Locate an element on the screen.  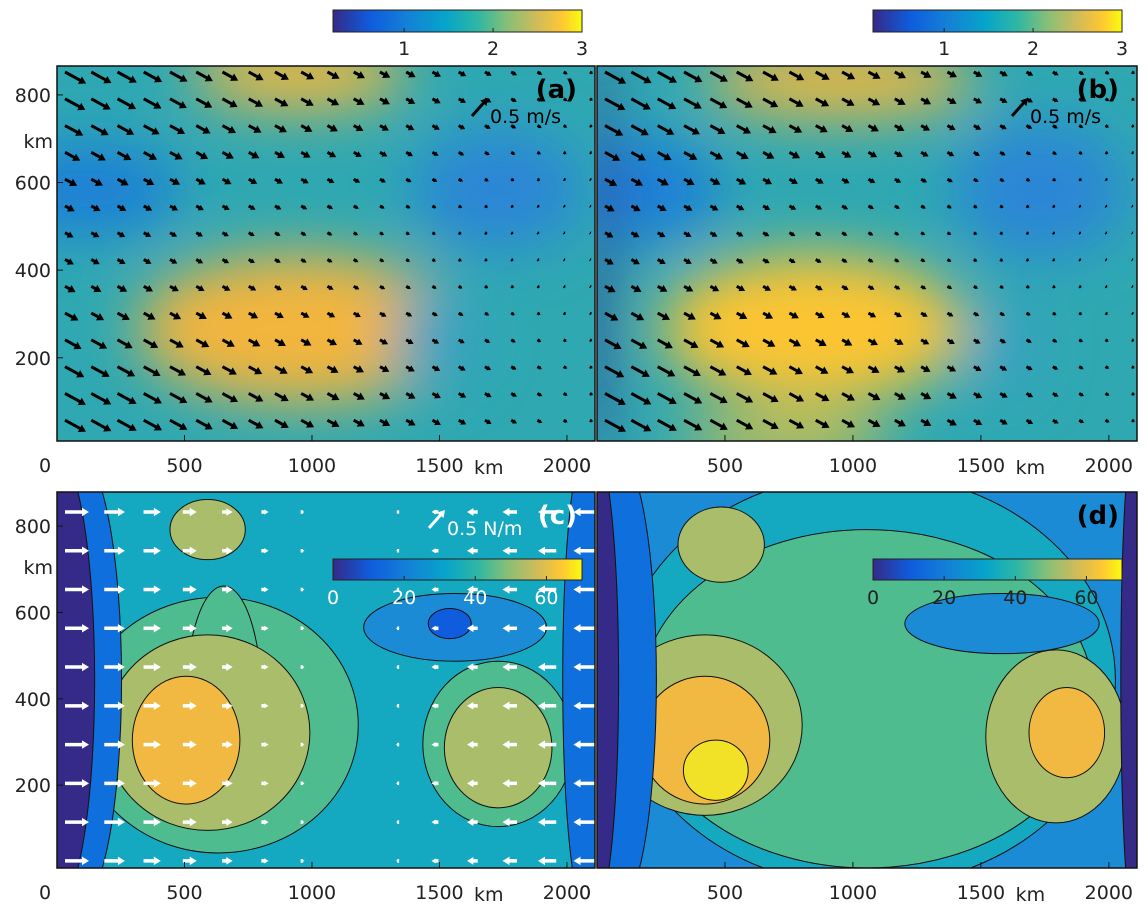
panel-label: (b) is located at coordinates (1098, 90).